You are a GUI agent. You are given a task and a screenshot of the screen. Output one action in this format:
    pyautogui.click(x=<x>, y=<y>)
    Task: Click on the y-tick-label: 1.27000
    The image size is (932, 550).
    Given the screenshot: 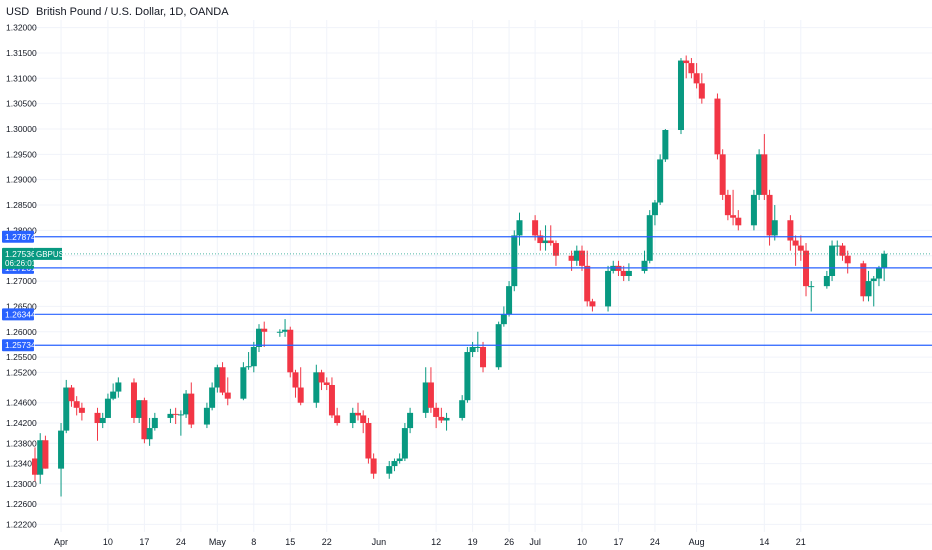 What is the action you would take?
    pyautogui.click(x=21, y=281)
    